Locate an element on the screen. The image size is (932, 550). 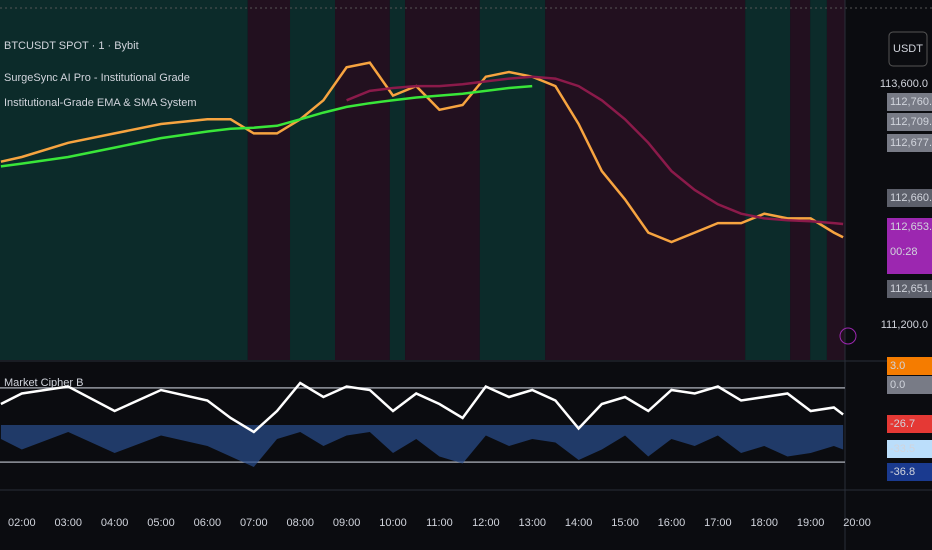
x-tick-label: 17:00 is located at coordinates (718, 523).